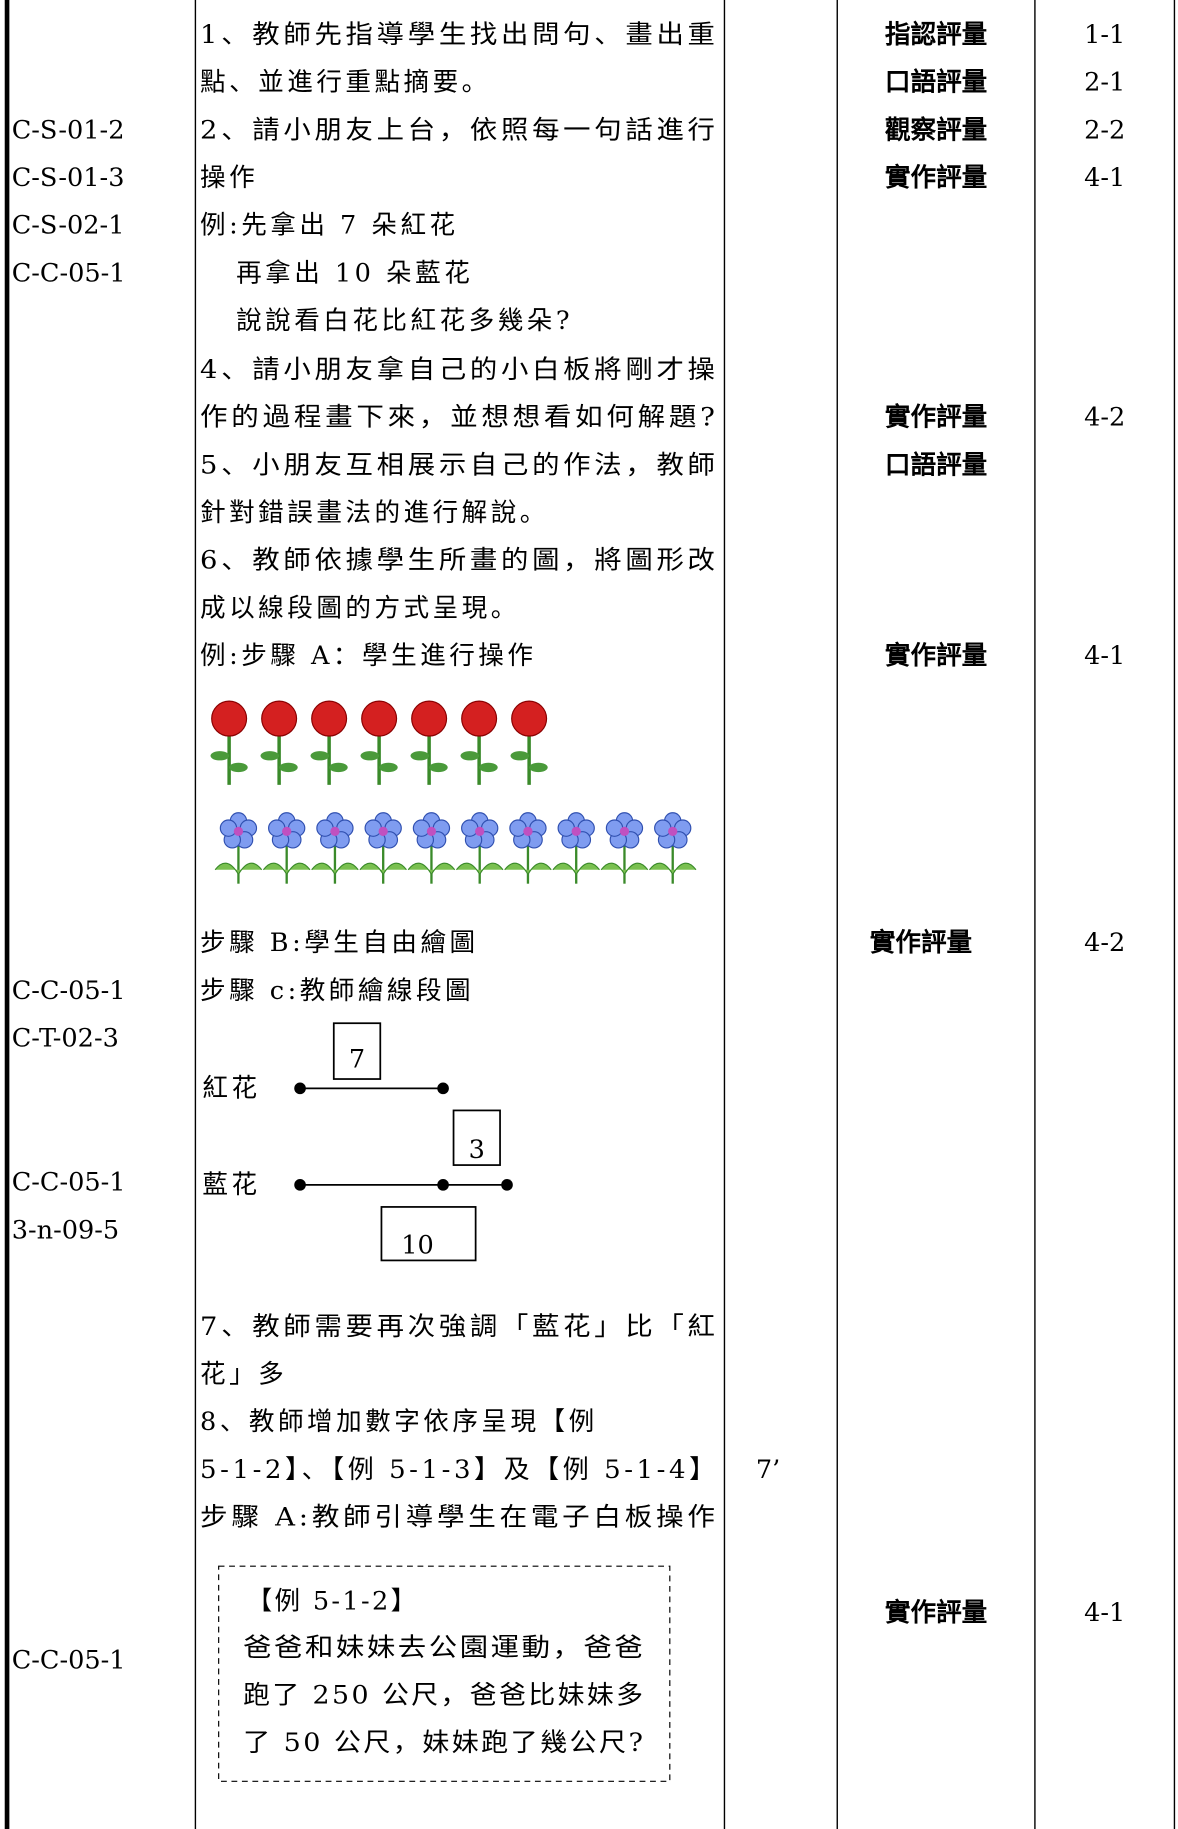  Describe the element at coordinates (399, 1422) in the screenshot. I see `content-line: 8、教師增加數字依序呈現【例` at that location.